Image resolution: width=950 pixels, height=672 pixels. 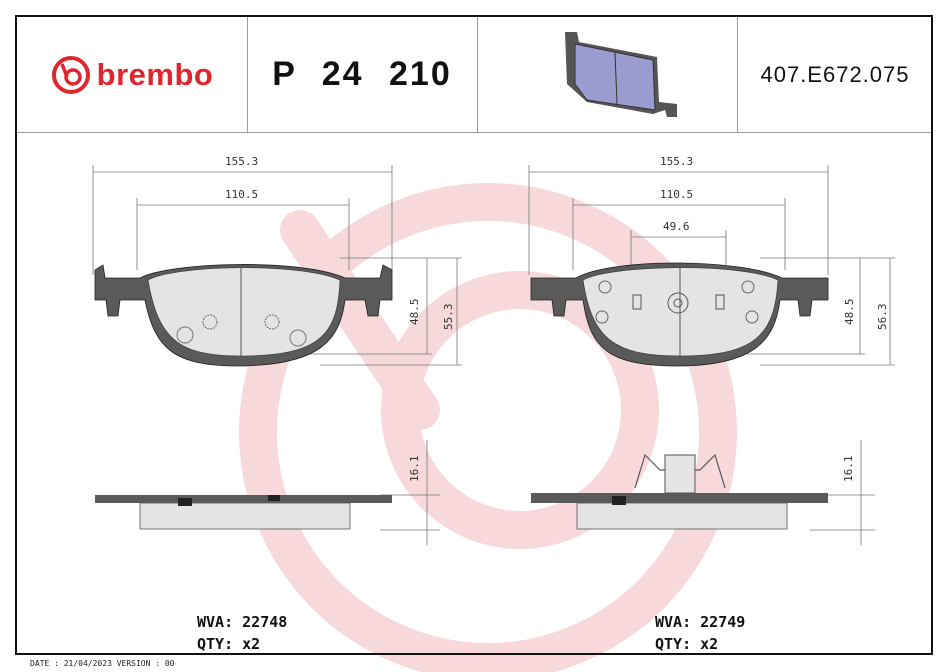 What do you see at coordinates (70, 74) in the screenshot?
I see `brembo-logo-icon` at bounding box center [70, 74].